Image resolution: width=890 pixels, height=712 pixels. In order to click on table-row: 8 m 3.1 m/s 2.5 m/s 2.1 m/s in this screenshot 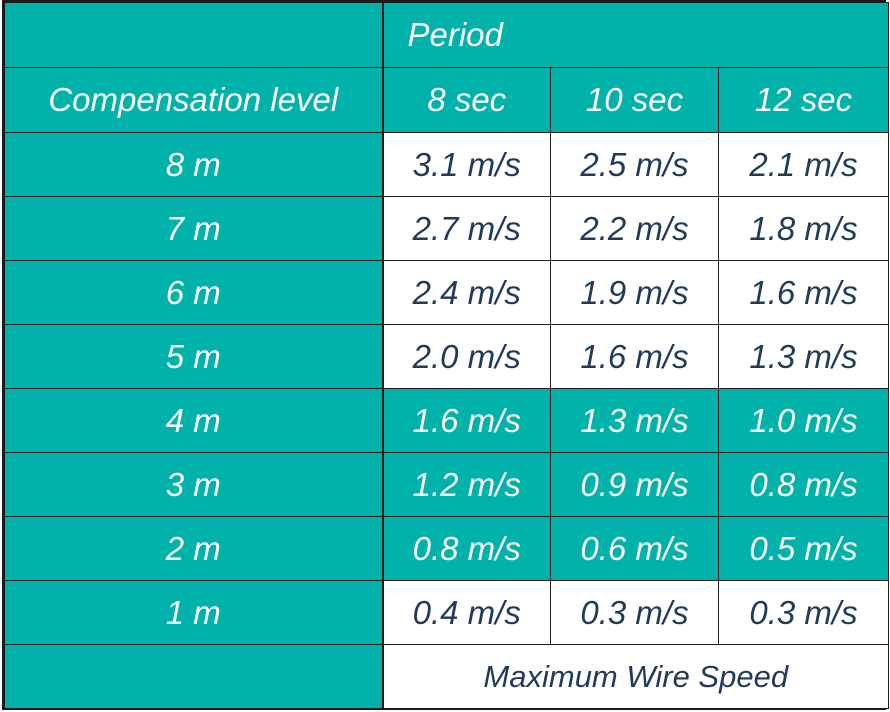, I will do `click(446, 164)`.